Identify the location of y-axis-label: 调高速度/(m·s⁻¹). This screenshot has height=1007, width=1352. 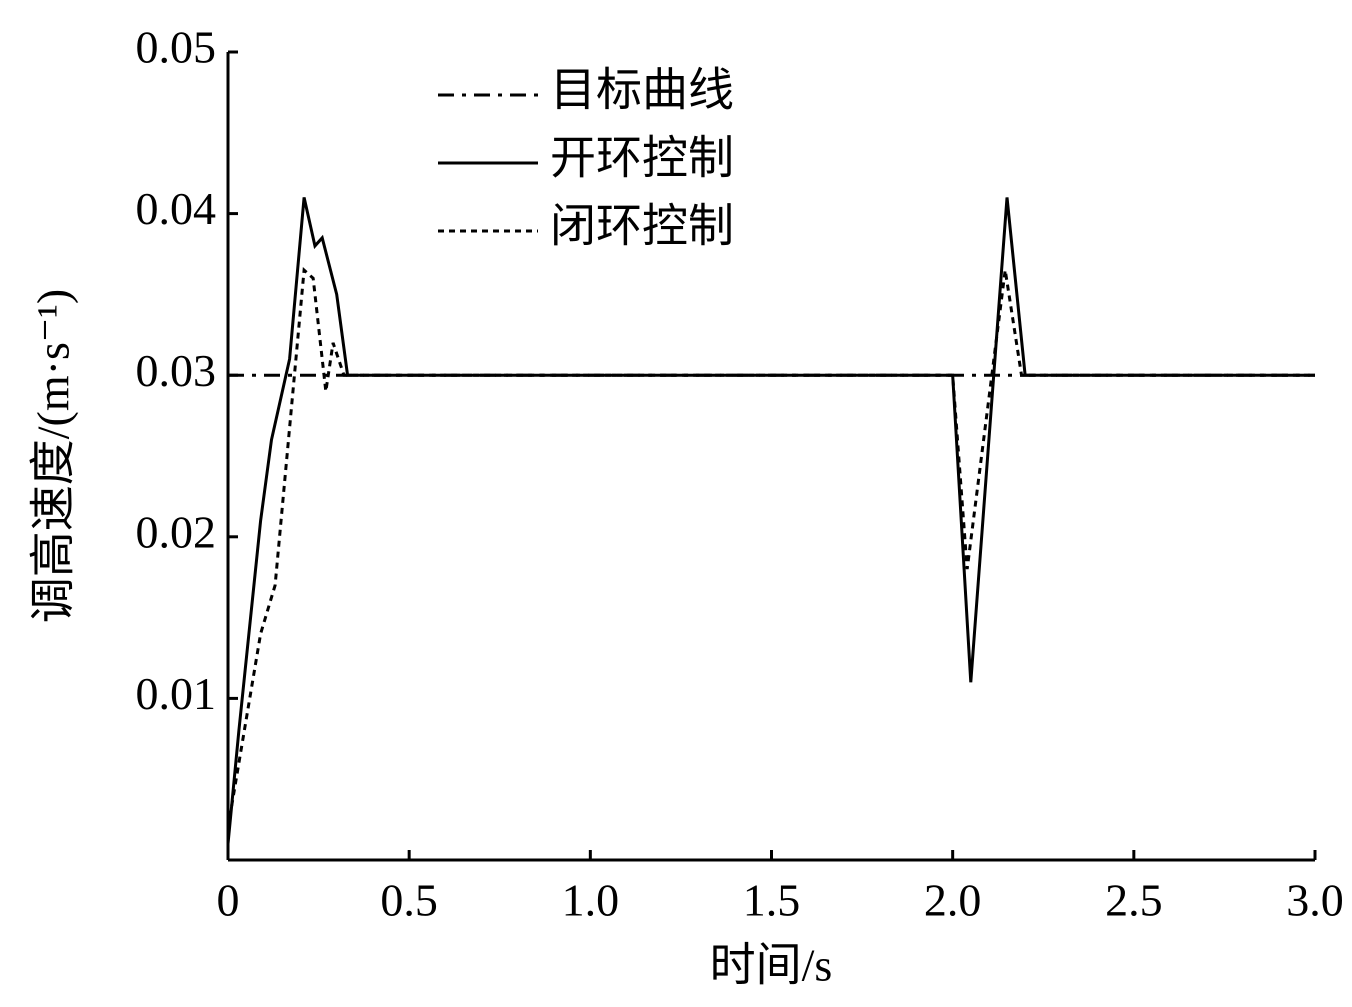
(53, 456).